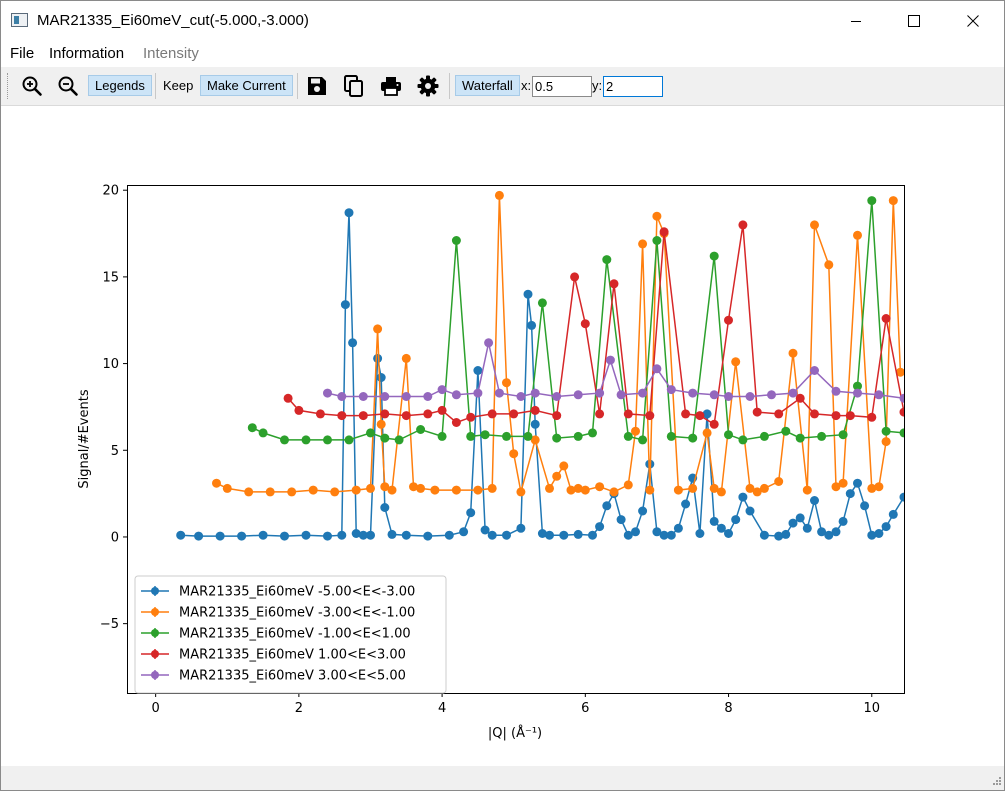  Describe the element at coordinates (87, 53) in the screenshot. I see `menu-information: Information` at that location.